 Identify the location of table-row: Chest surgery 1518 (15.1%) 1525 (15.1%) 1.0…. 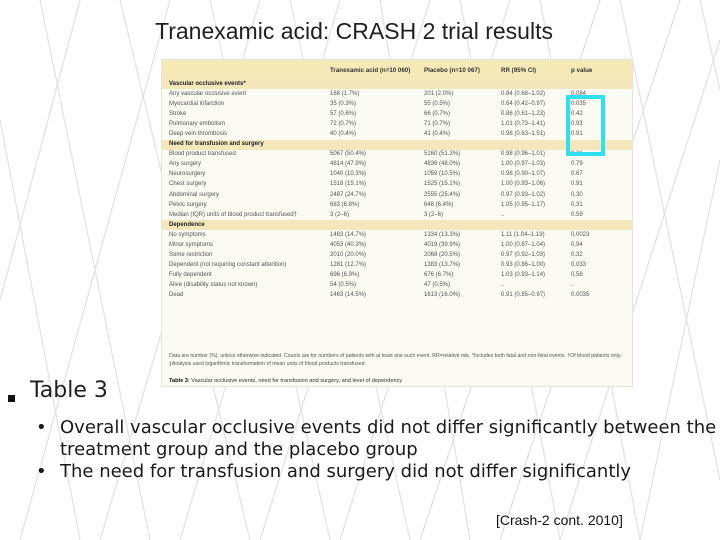
(397, 185).